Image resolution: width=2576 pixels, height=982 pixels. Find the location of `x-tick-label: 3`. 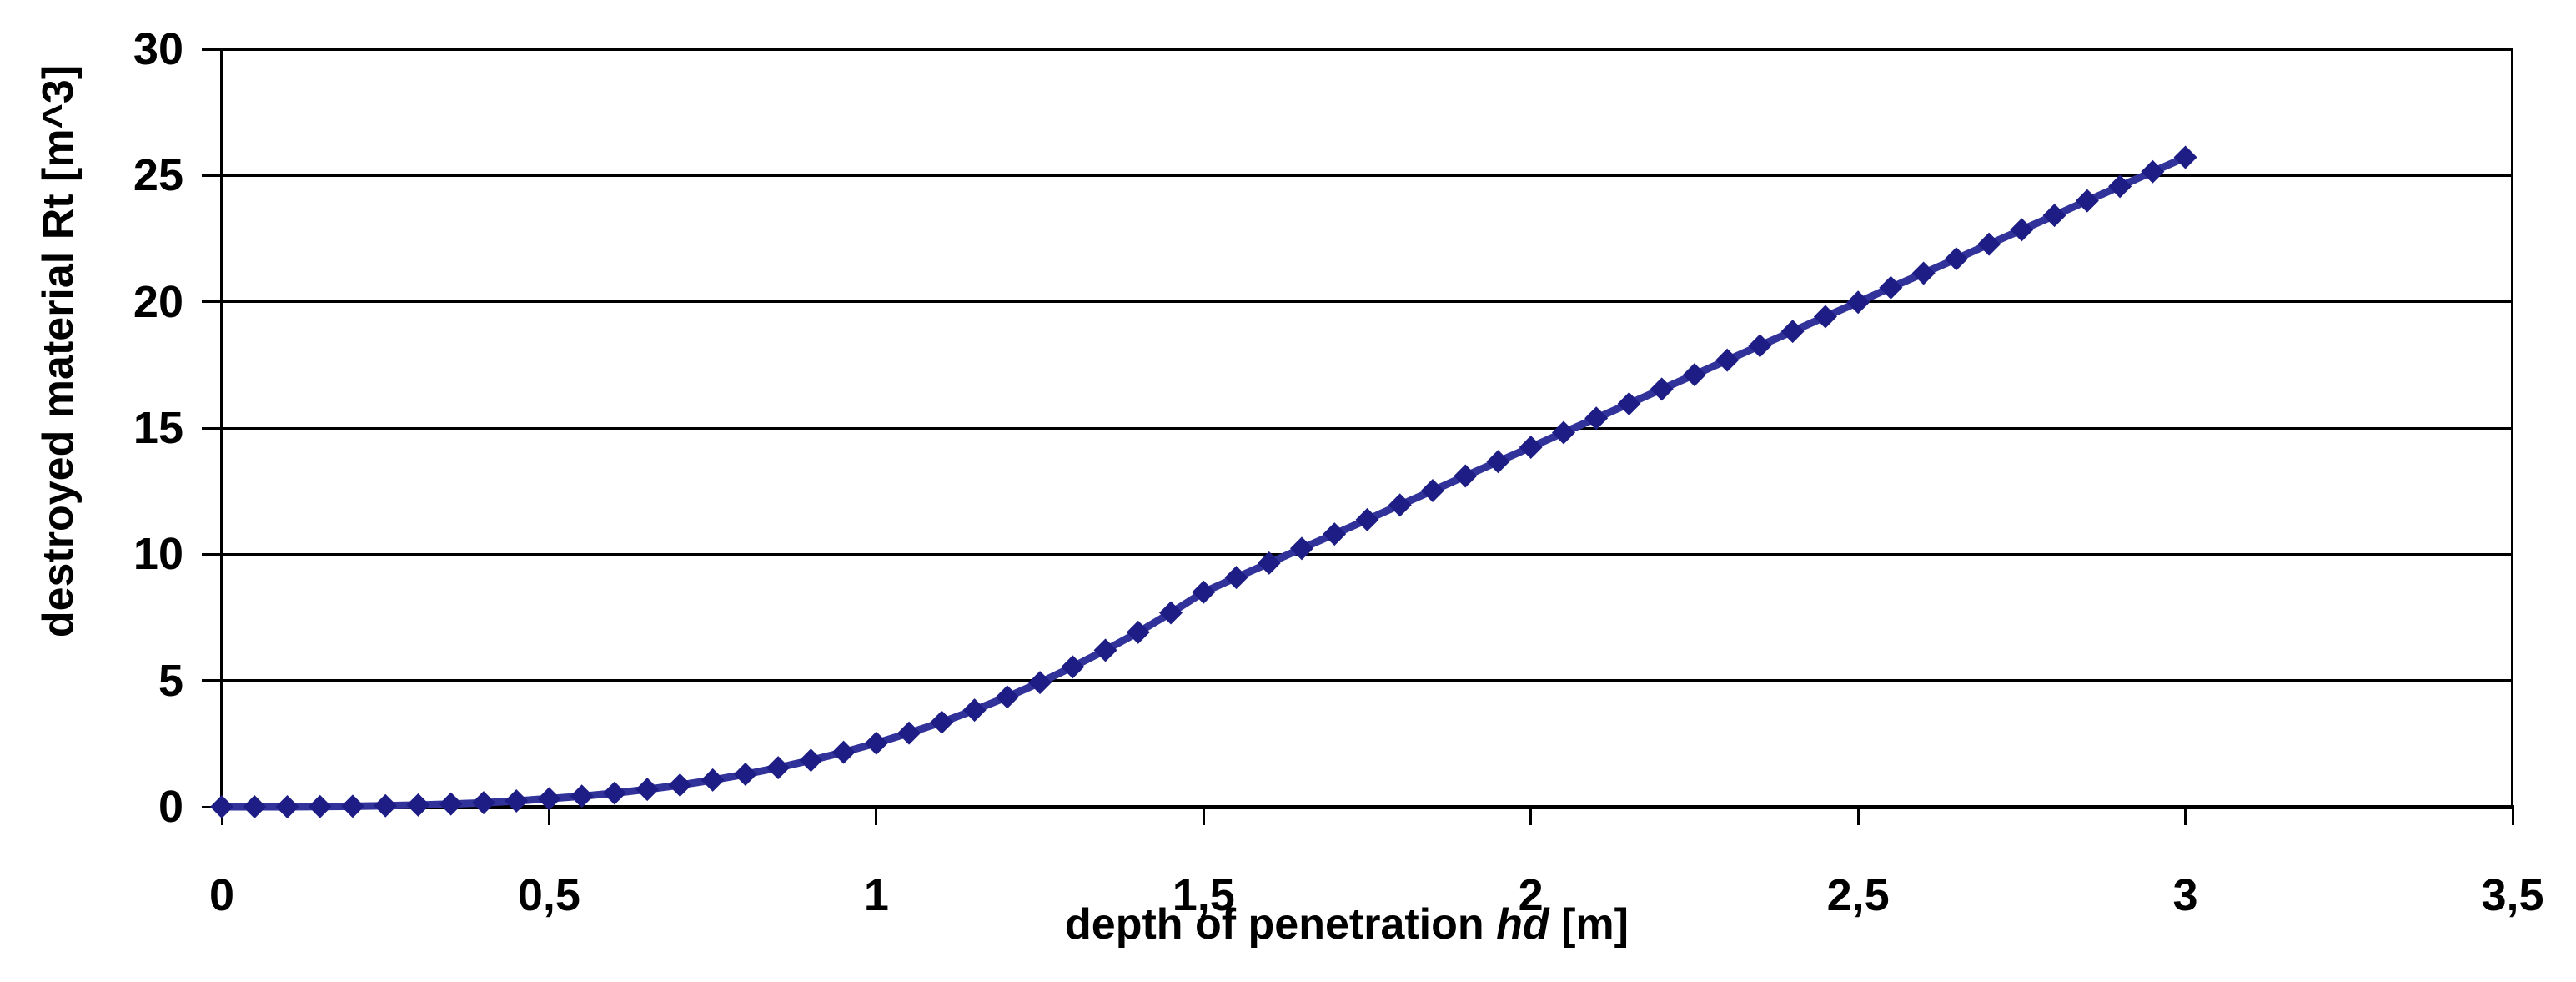

x-tick-label: 3 is located at coordinates (2185, 895).